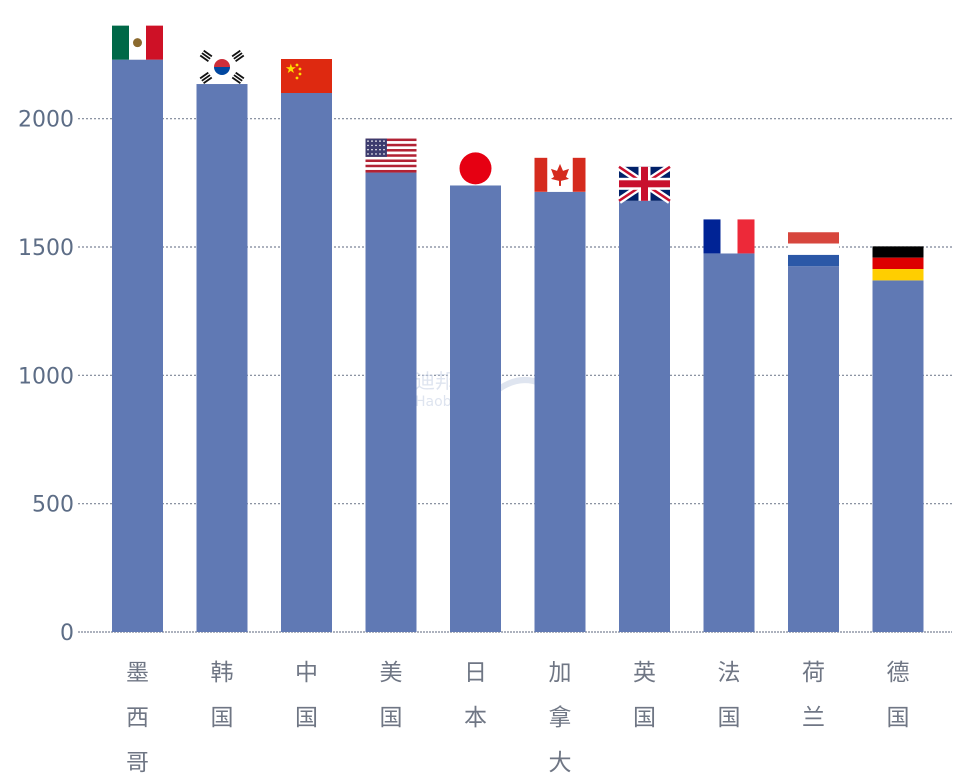 This screenshot has width=972, height=775. Describe the element at coordinates (391, 155) in the screenshot. I see `usa-flag` at that location.